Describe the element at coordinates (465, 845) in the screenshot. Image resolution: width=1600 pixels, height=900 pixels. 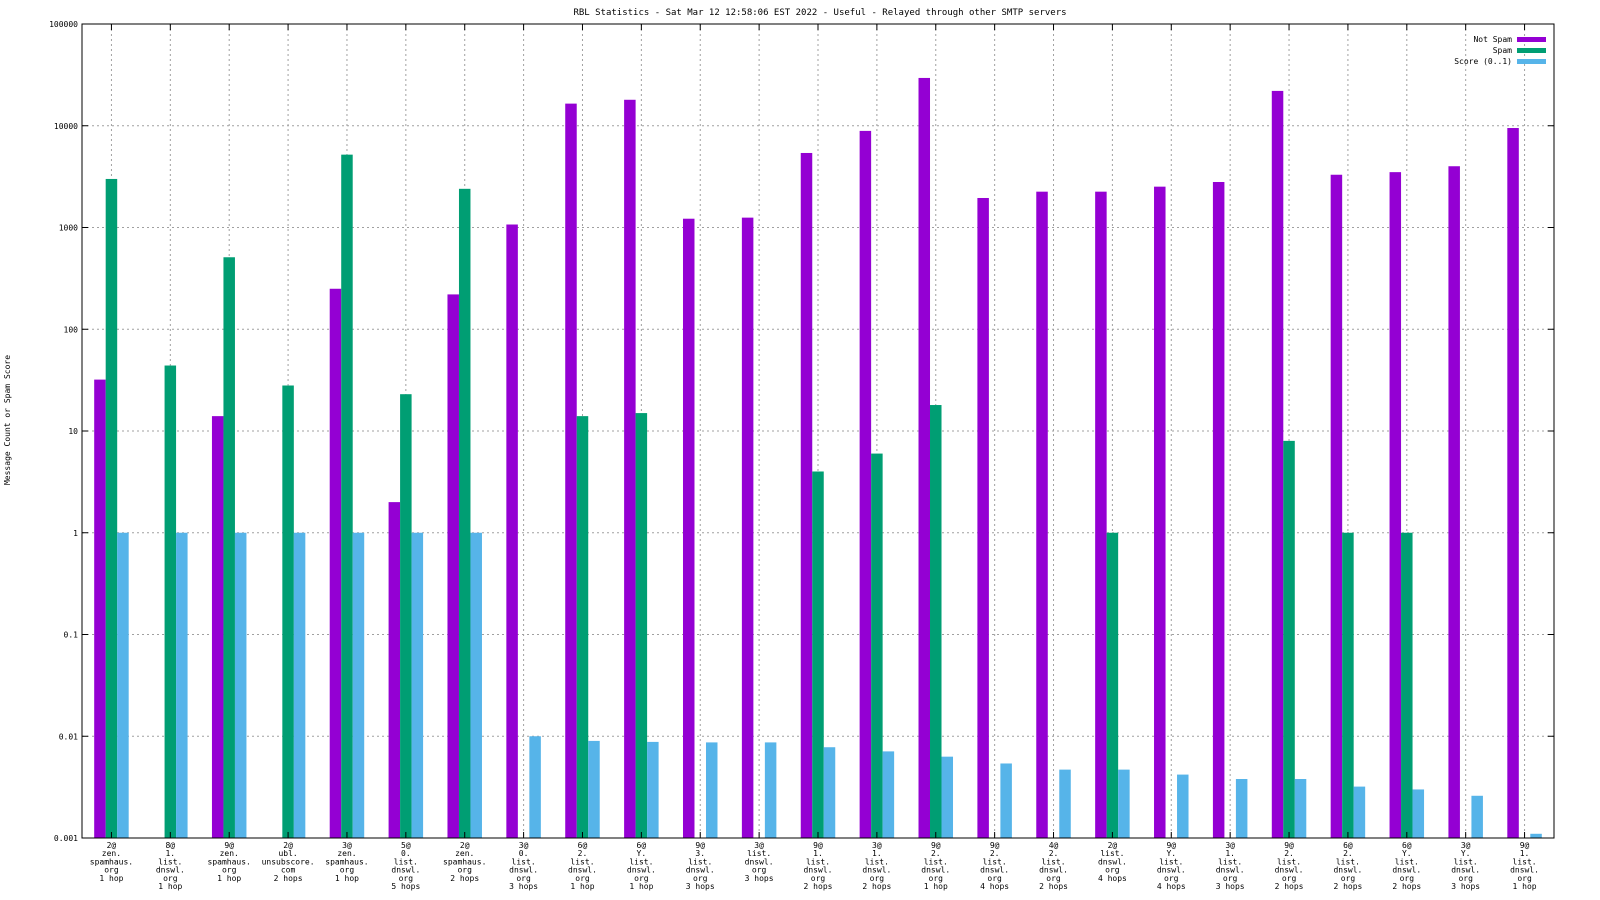
I see `x-tick-label-line: 2@` at that location.